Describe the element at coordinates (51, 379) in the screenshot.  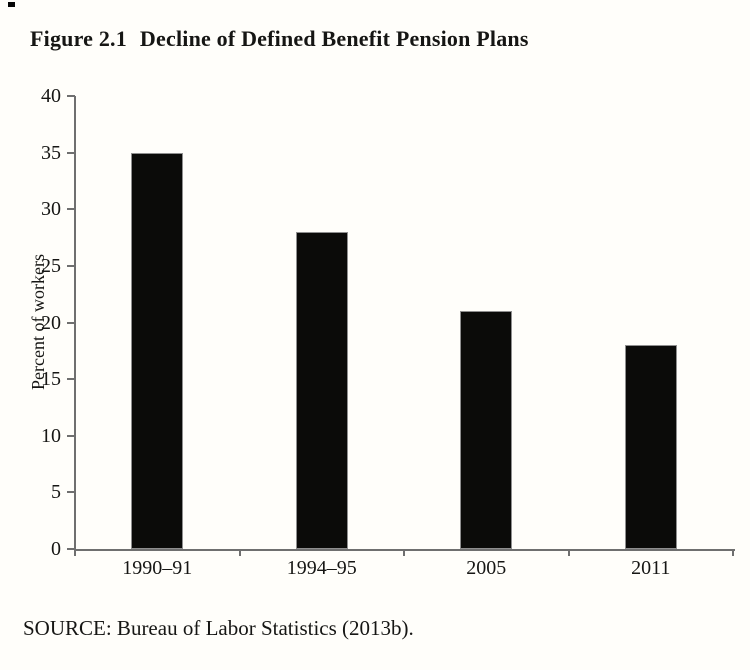
I see `y-tick-label: 15` at that location.